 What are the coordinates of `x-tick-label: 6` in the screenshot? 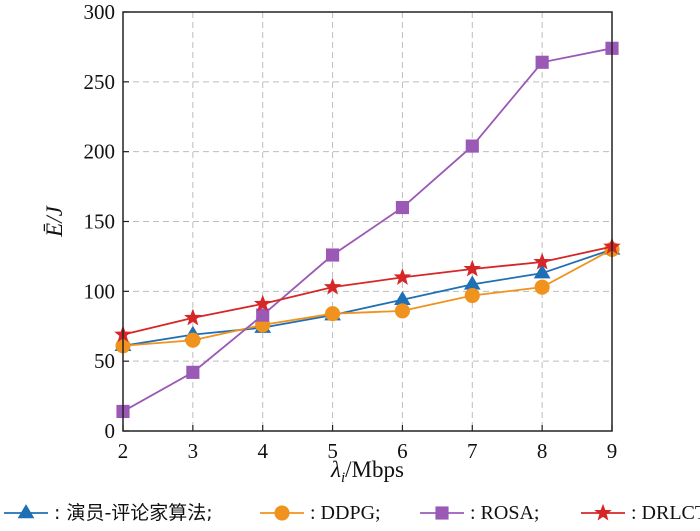 It's located at (402, 451).